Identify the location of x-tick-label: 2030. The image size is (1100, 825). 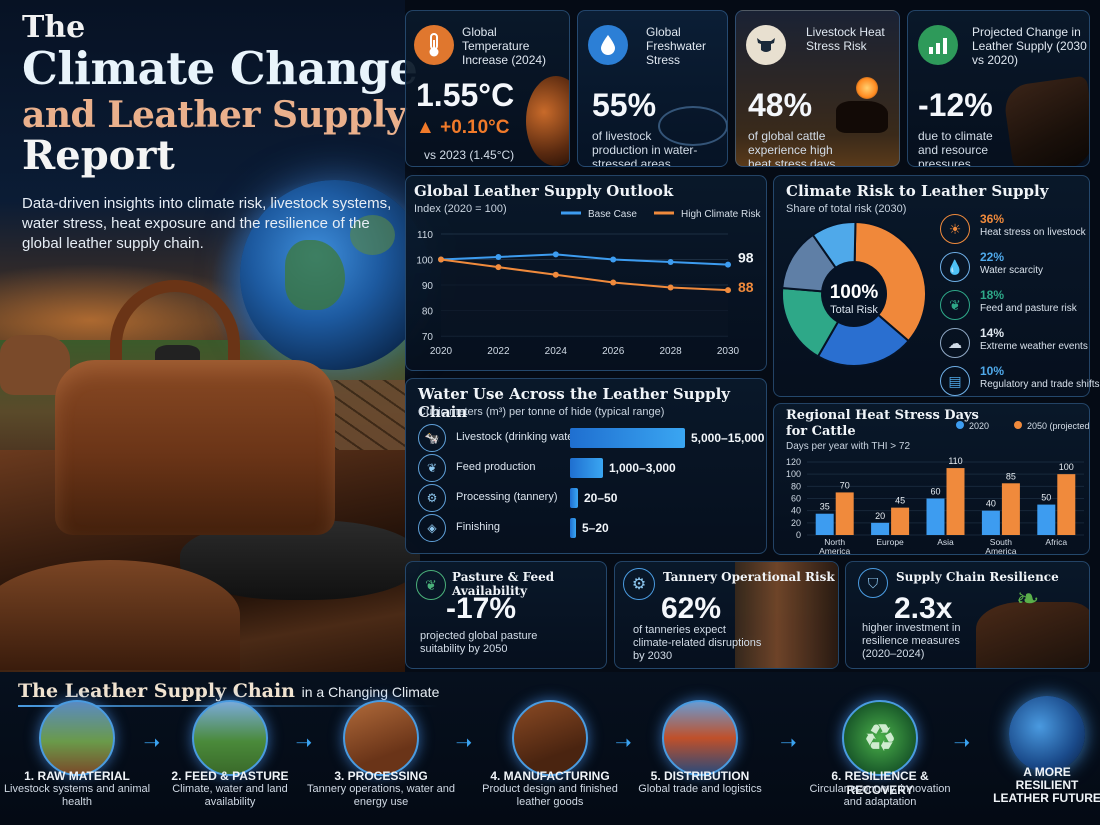
(728, 351).